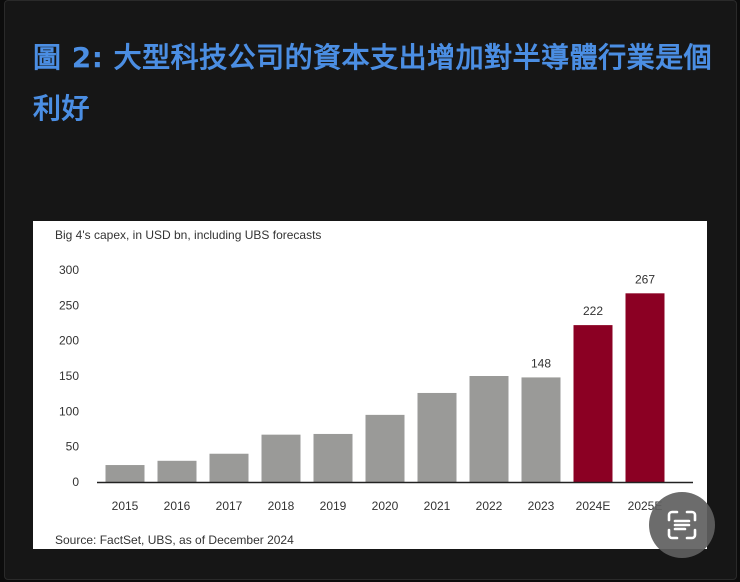 The image size is (740, 582). What do you see at coordinates (541, 506) in the screenshot?
I see `x-tick-label: 2023` at bounding box center [541, 506].